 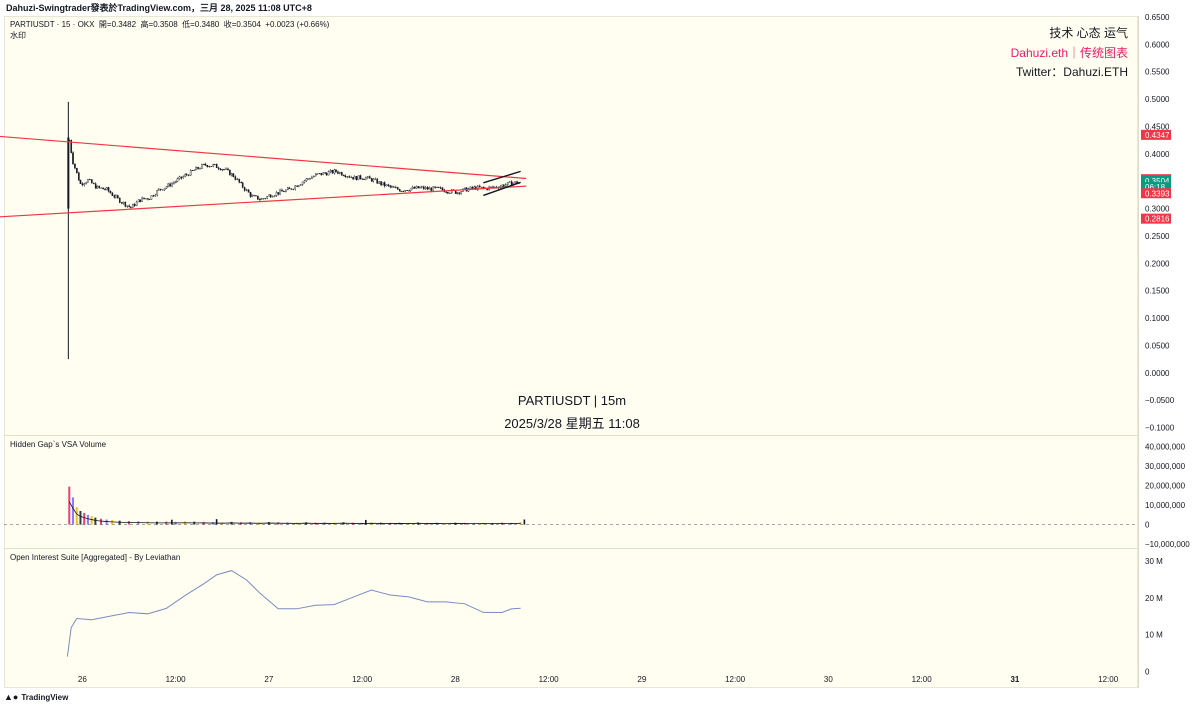 I want to click on volume-pane-title: Hidden Gap`s VSA Volume, so click(x=58, y=444).